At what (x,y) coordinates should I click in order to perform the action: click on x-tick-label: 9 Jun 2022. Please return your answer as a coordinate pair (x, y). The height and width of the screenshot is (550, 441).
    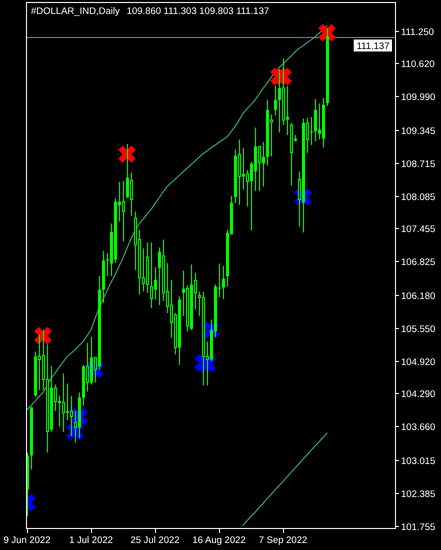
    Looking at the image, I should click on (27, 540).